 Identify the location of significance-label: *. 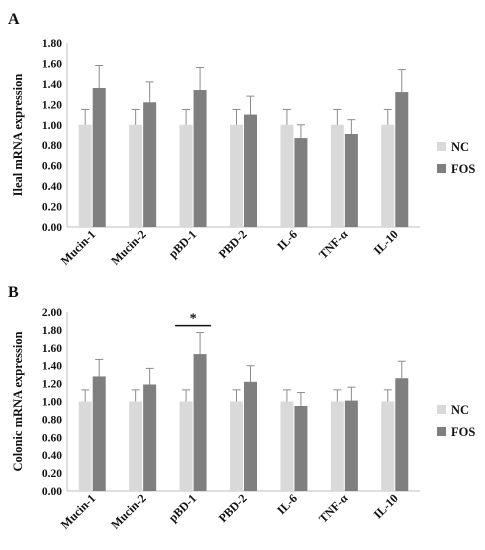
(193, 319).